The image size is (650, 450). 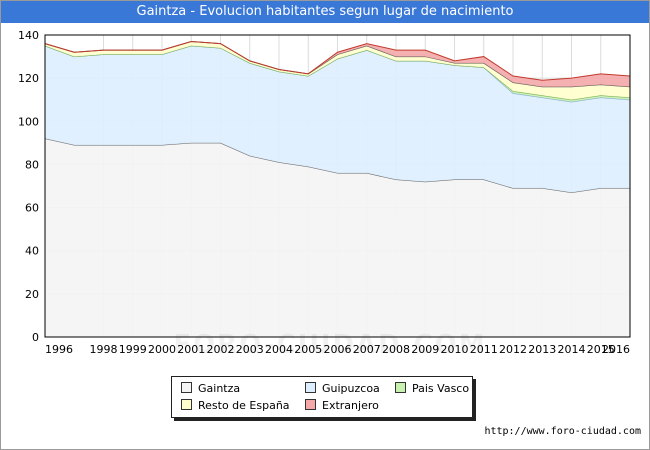 I want to click on area-line-extranjero, so click(x=337, y=60).